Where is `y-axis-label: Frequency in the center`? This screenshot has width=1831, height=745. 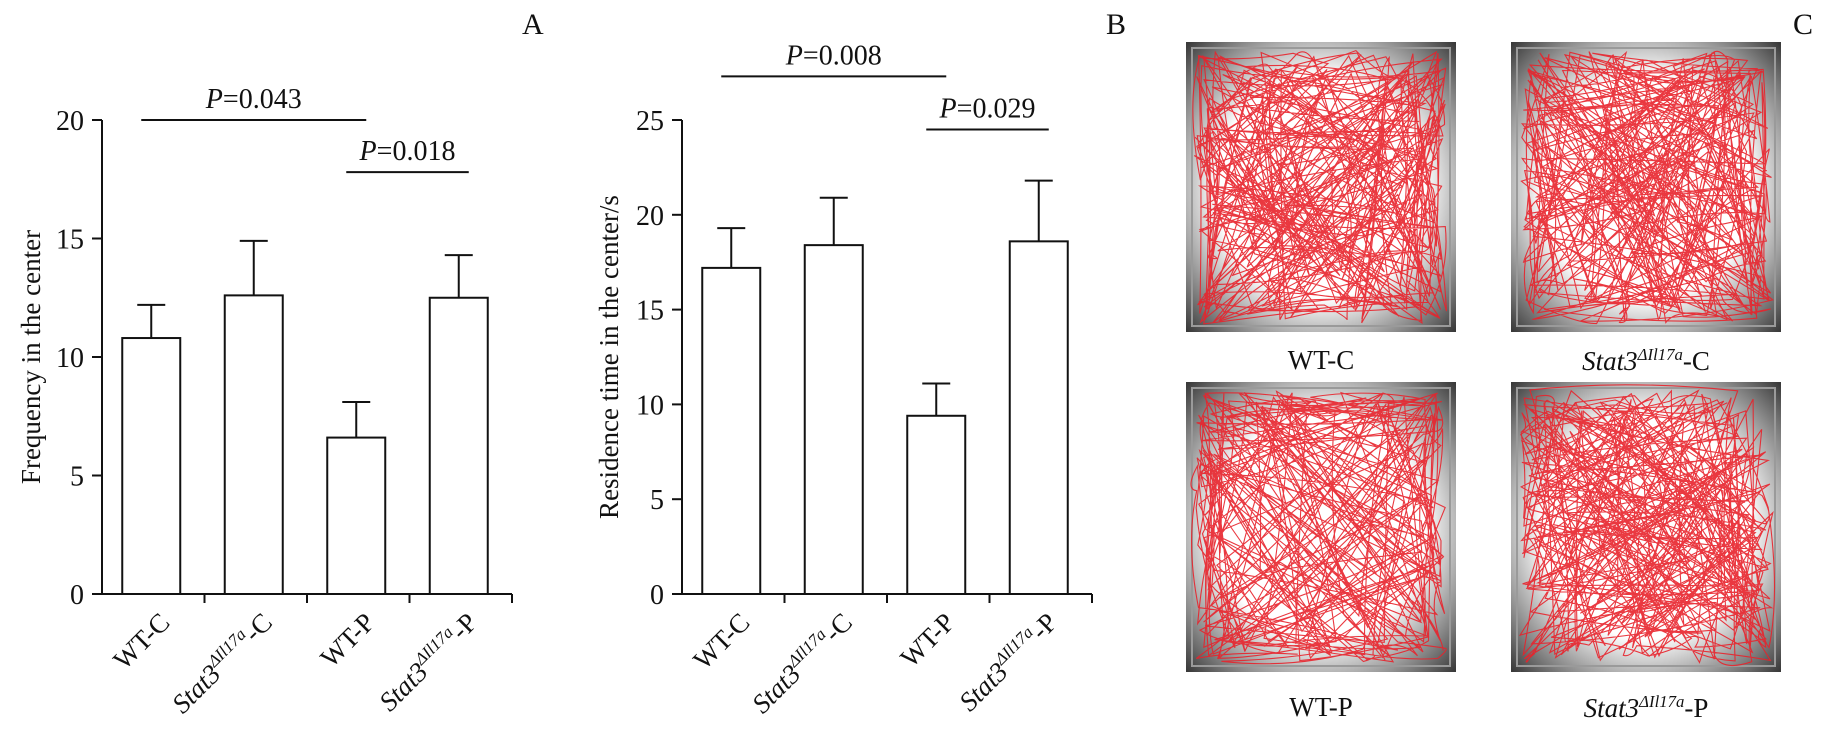
y-axis-label: Frequency in the center is located at coordinates (31, 357).